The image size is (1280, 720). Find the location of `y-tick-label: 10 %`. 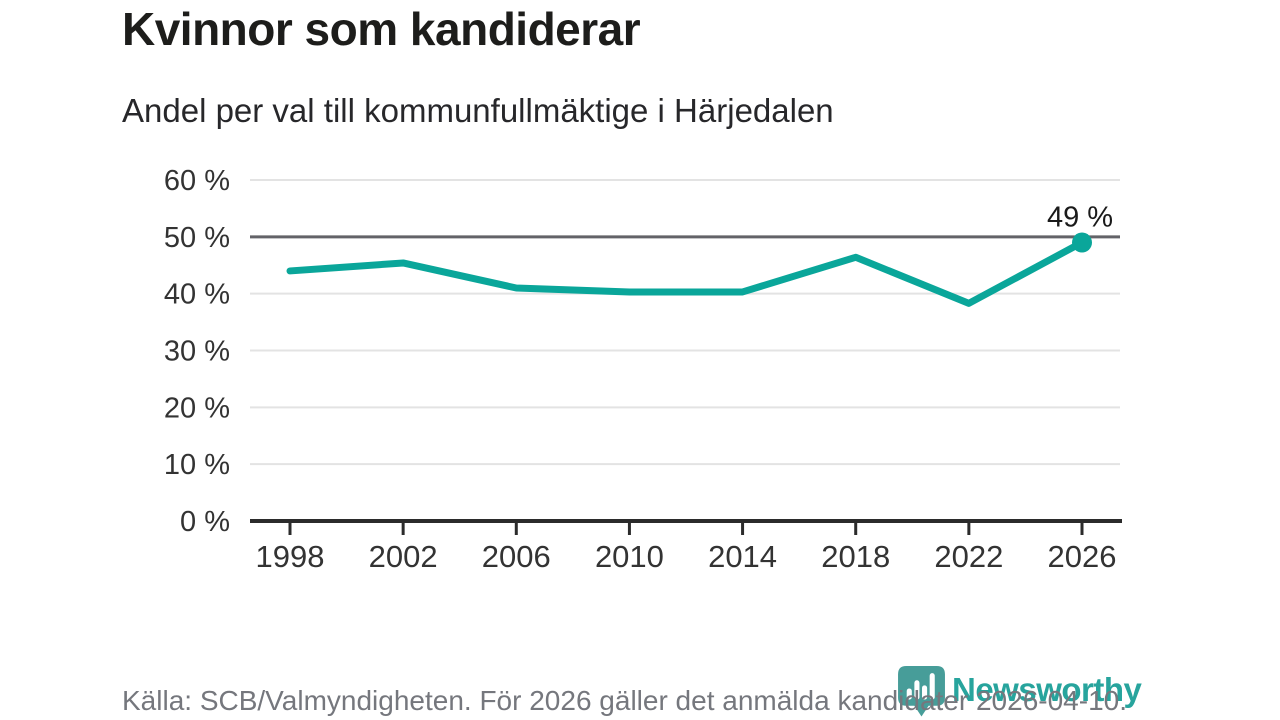

y-tick-label: 10 % is located at coordinates (197, 465).